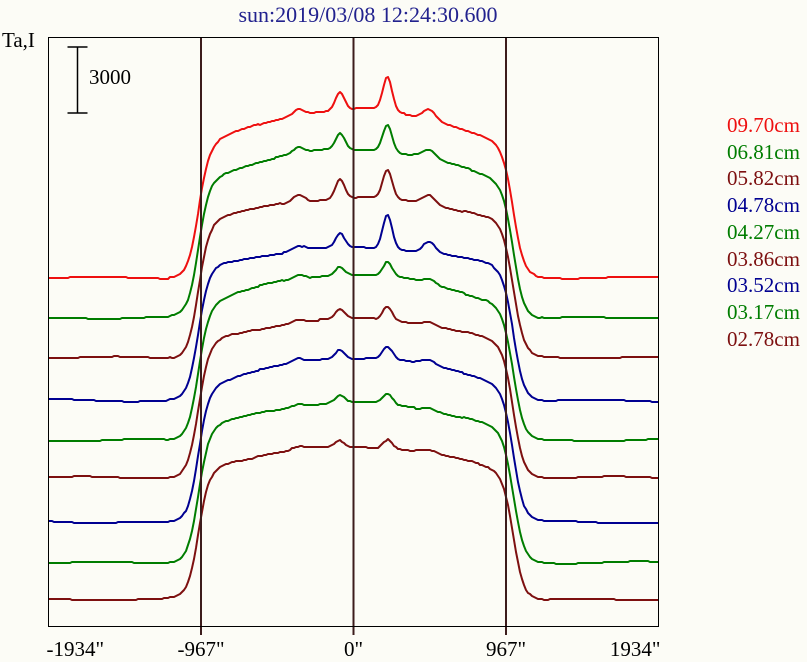  Describe the element at coordinates (763, 338) in the screenshot. I see `legend-item-02.78cm: 02.78cm` at that location.